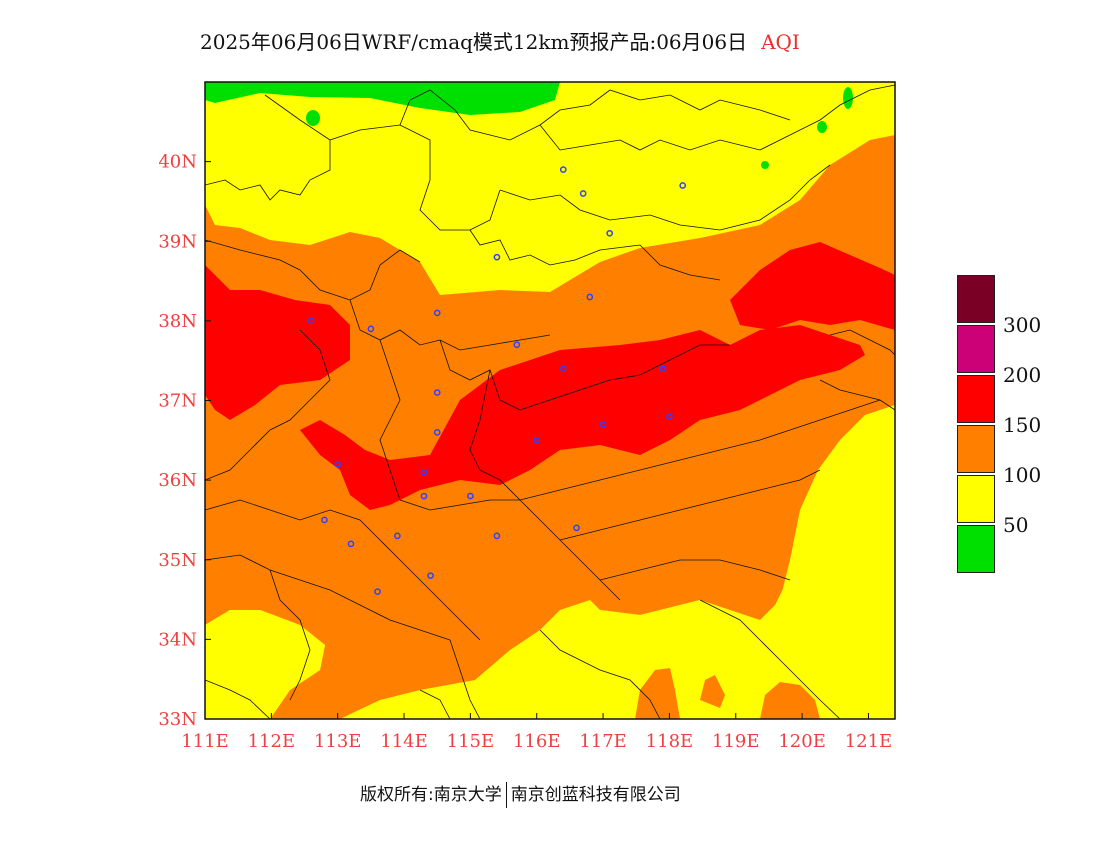  What do you see at coordinates (177, 639) in the screenshot?
I see `y-tick-label: 34N` at bounding box center [177, 639].